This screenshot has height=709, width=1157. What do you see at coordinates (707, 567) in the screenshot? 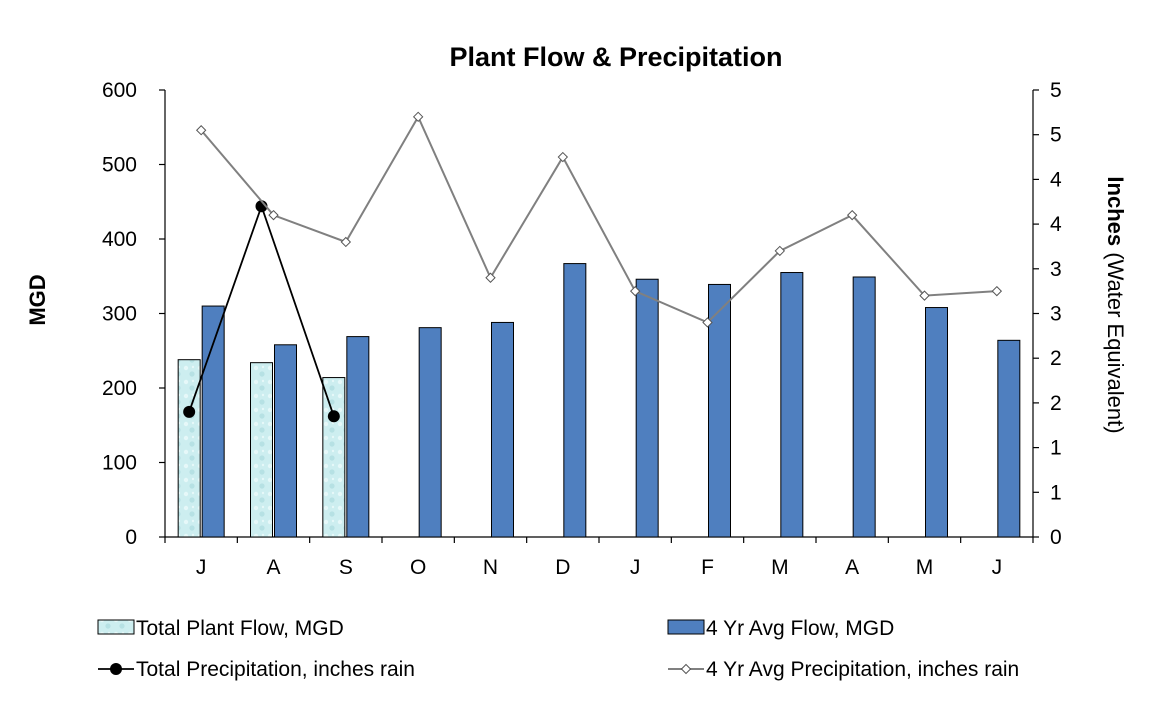
I see `x-tick-label: F` at bounding box center [707, 567].